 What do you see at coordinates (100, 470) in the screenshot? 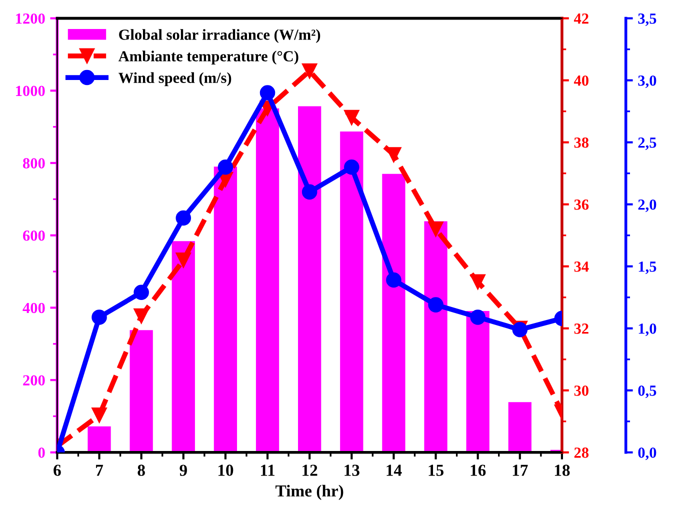
I see `x-tick-label: 7` at bounding box center [100, 470].